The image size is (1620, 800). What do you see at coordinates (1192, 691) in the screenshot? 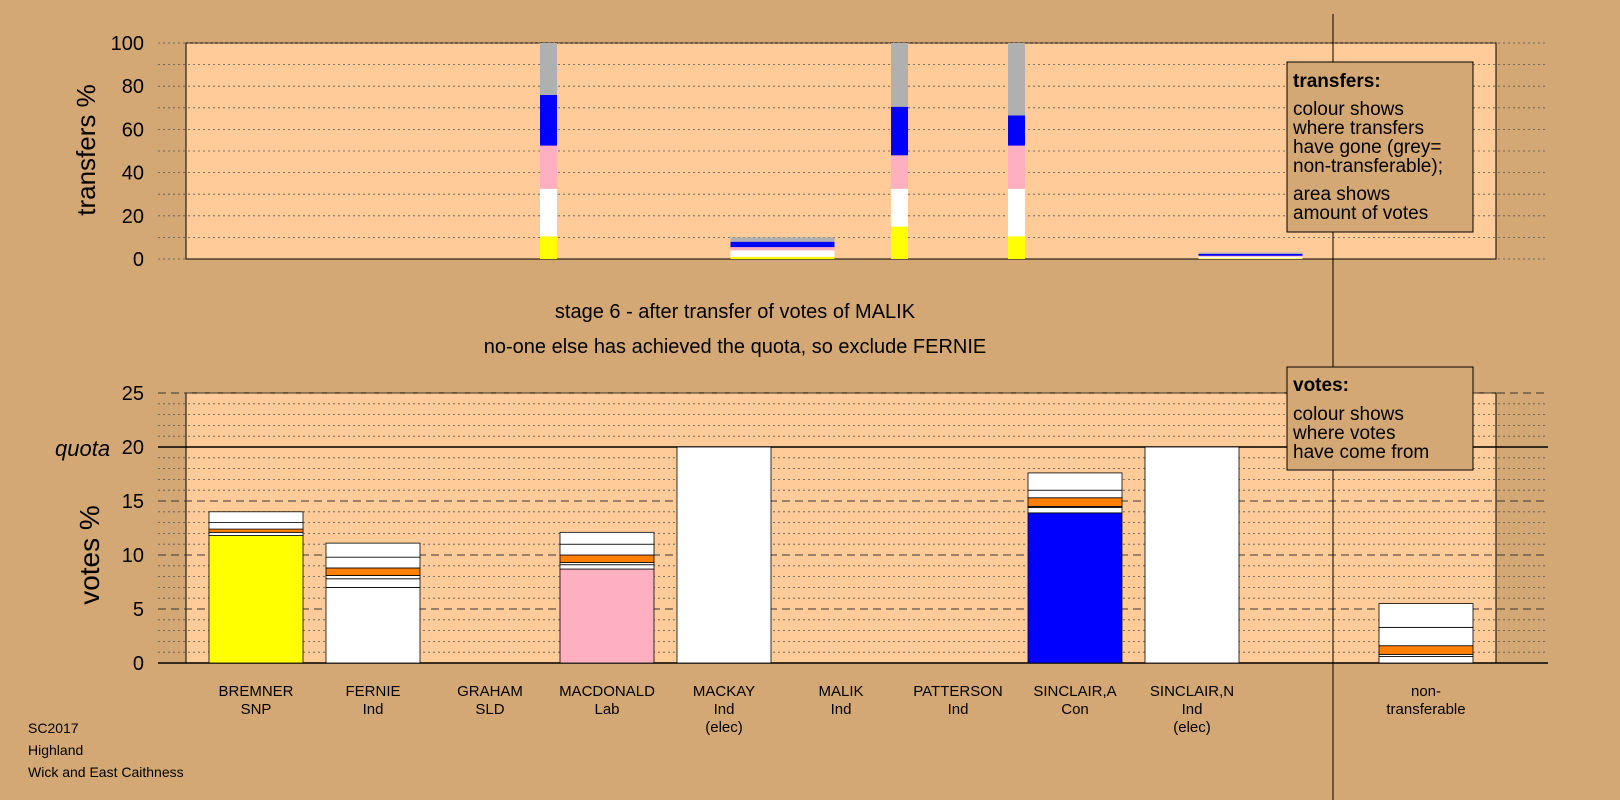
I see `candidate-label: SINCLAIR,N` at bounding box center [1192, 691].